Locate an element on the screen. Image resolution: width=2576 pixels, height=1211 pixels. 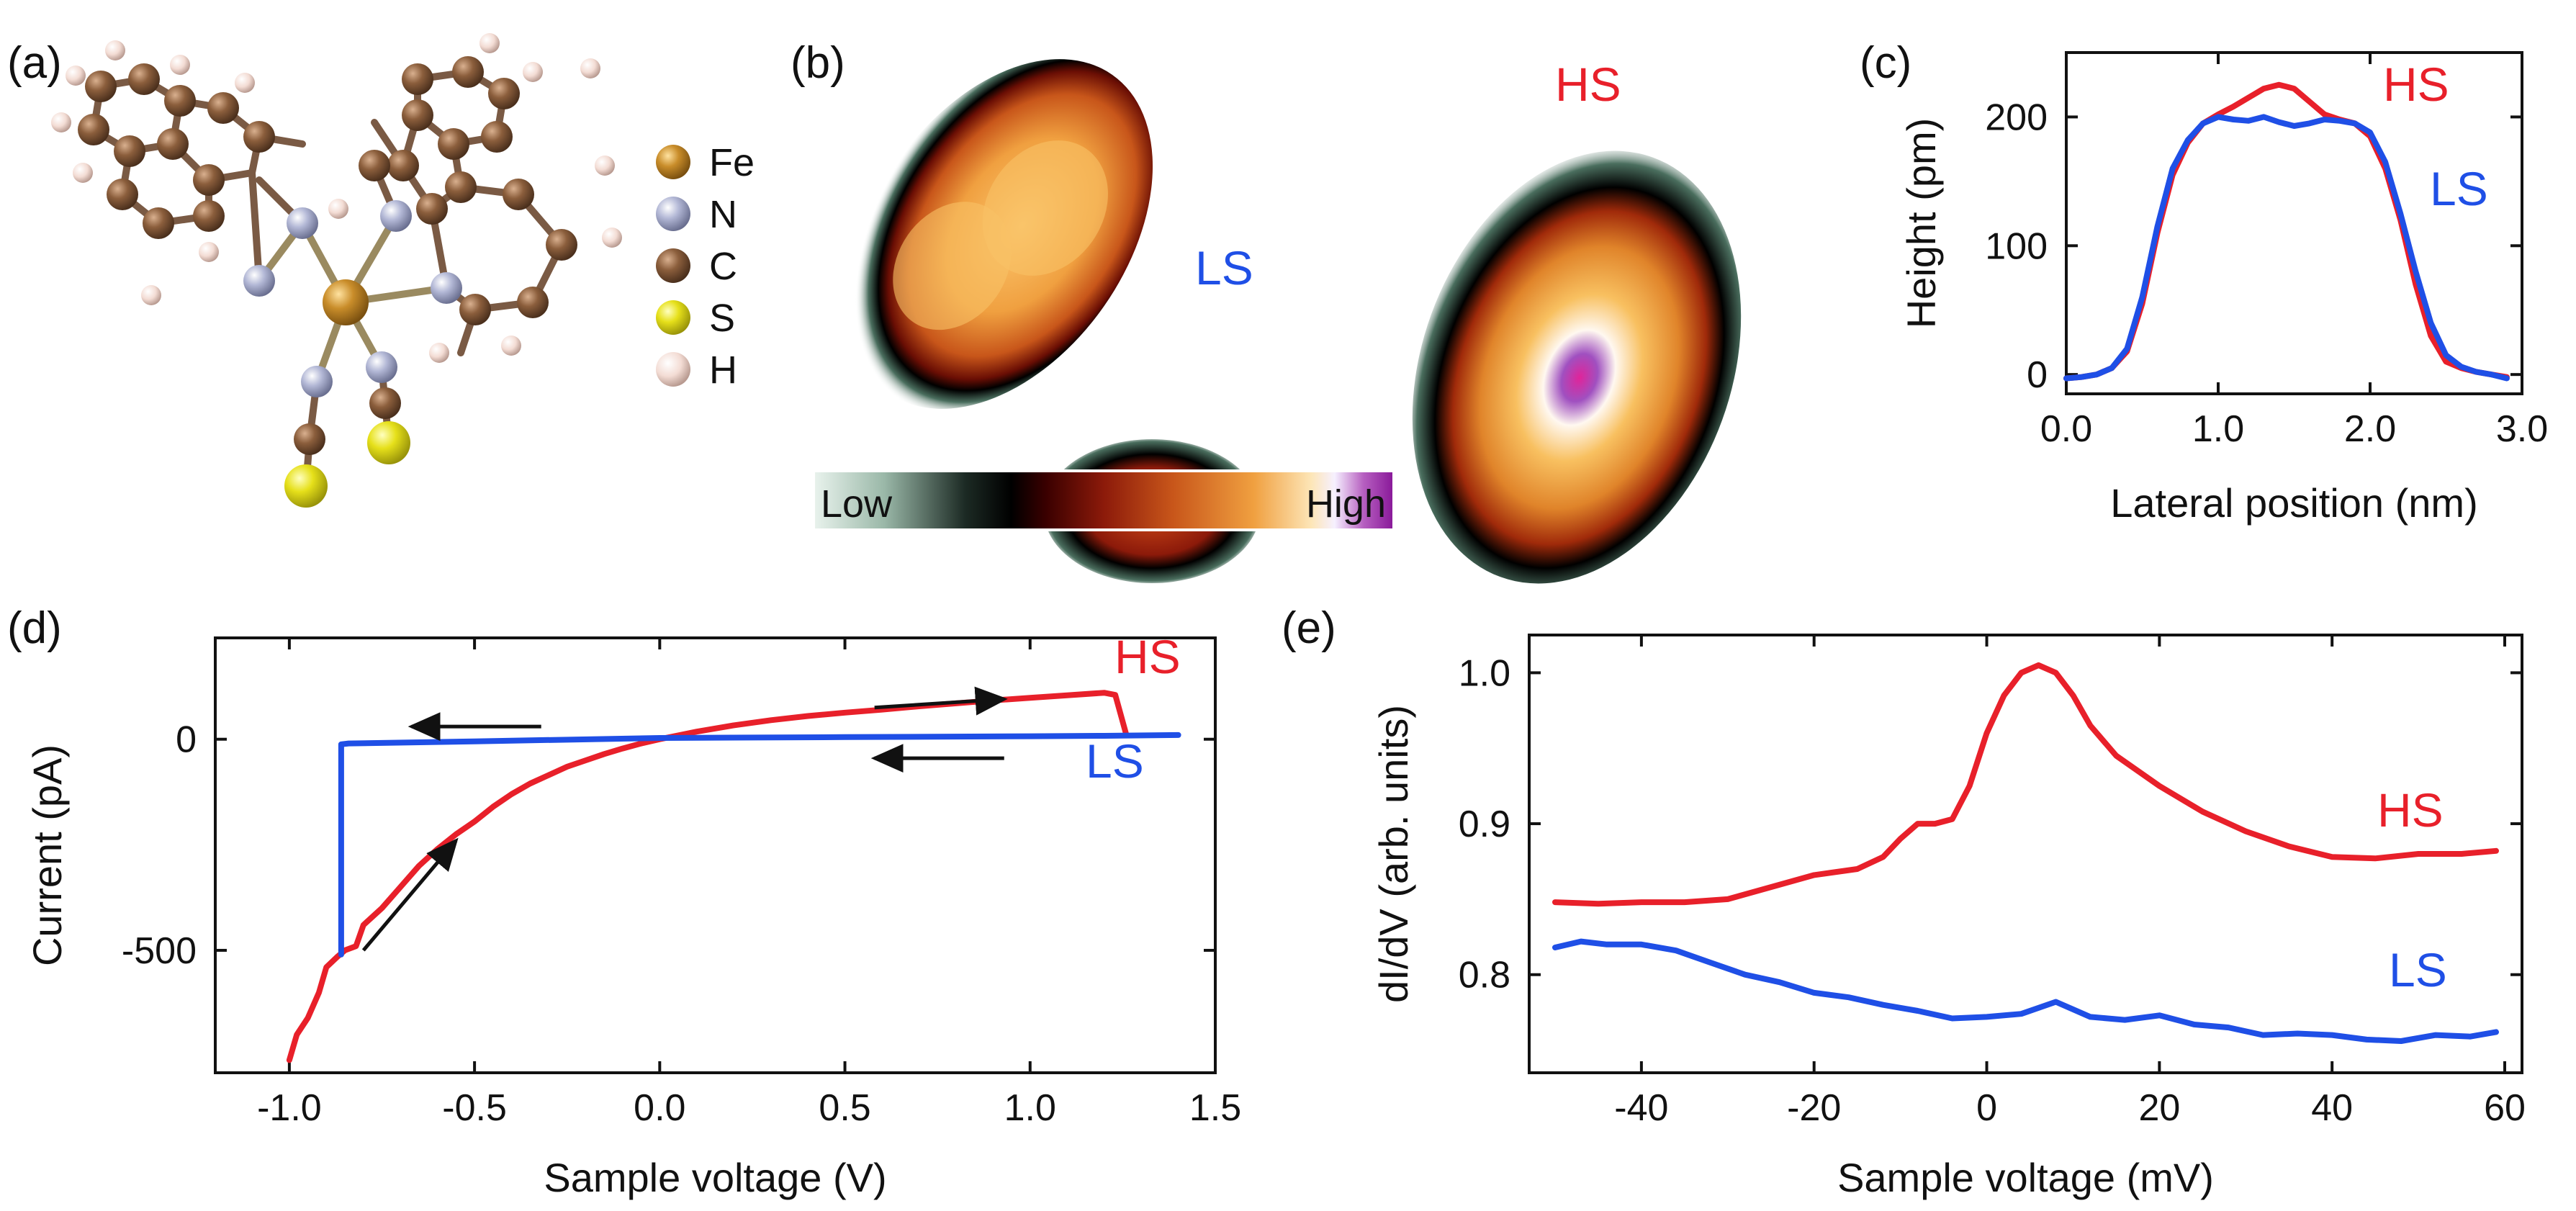
legend-swatch-c is located at coordinates (673, 265).